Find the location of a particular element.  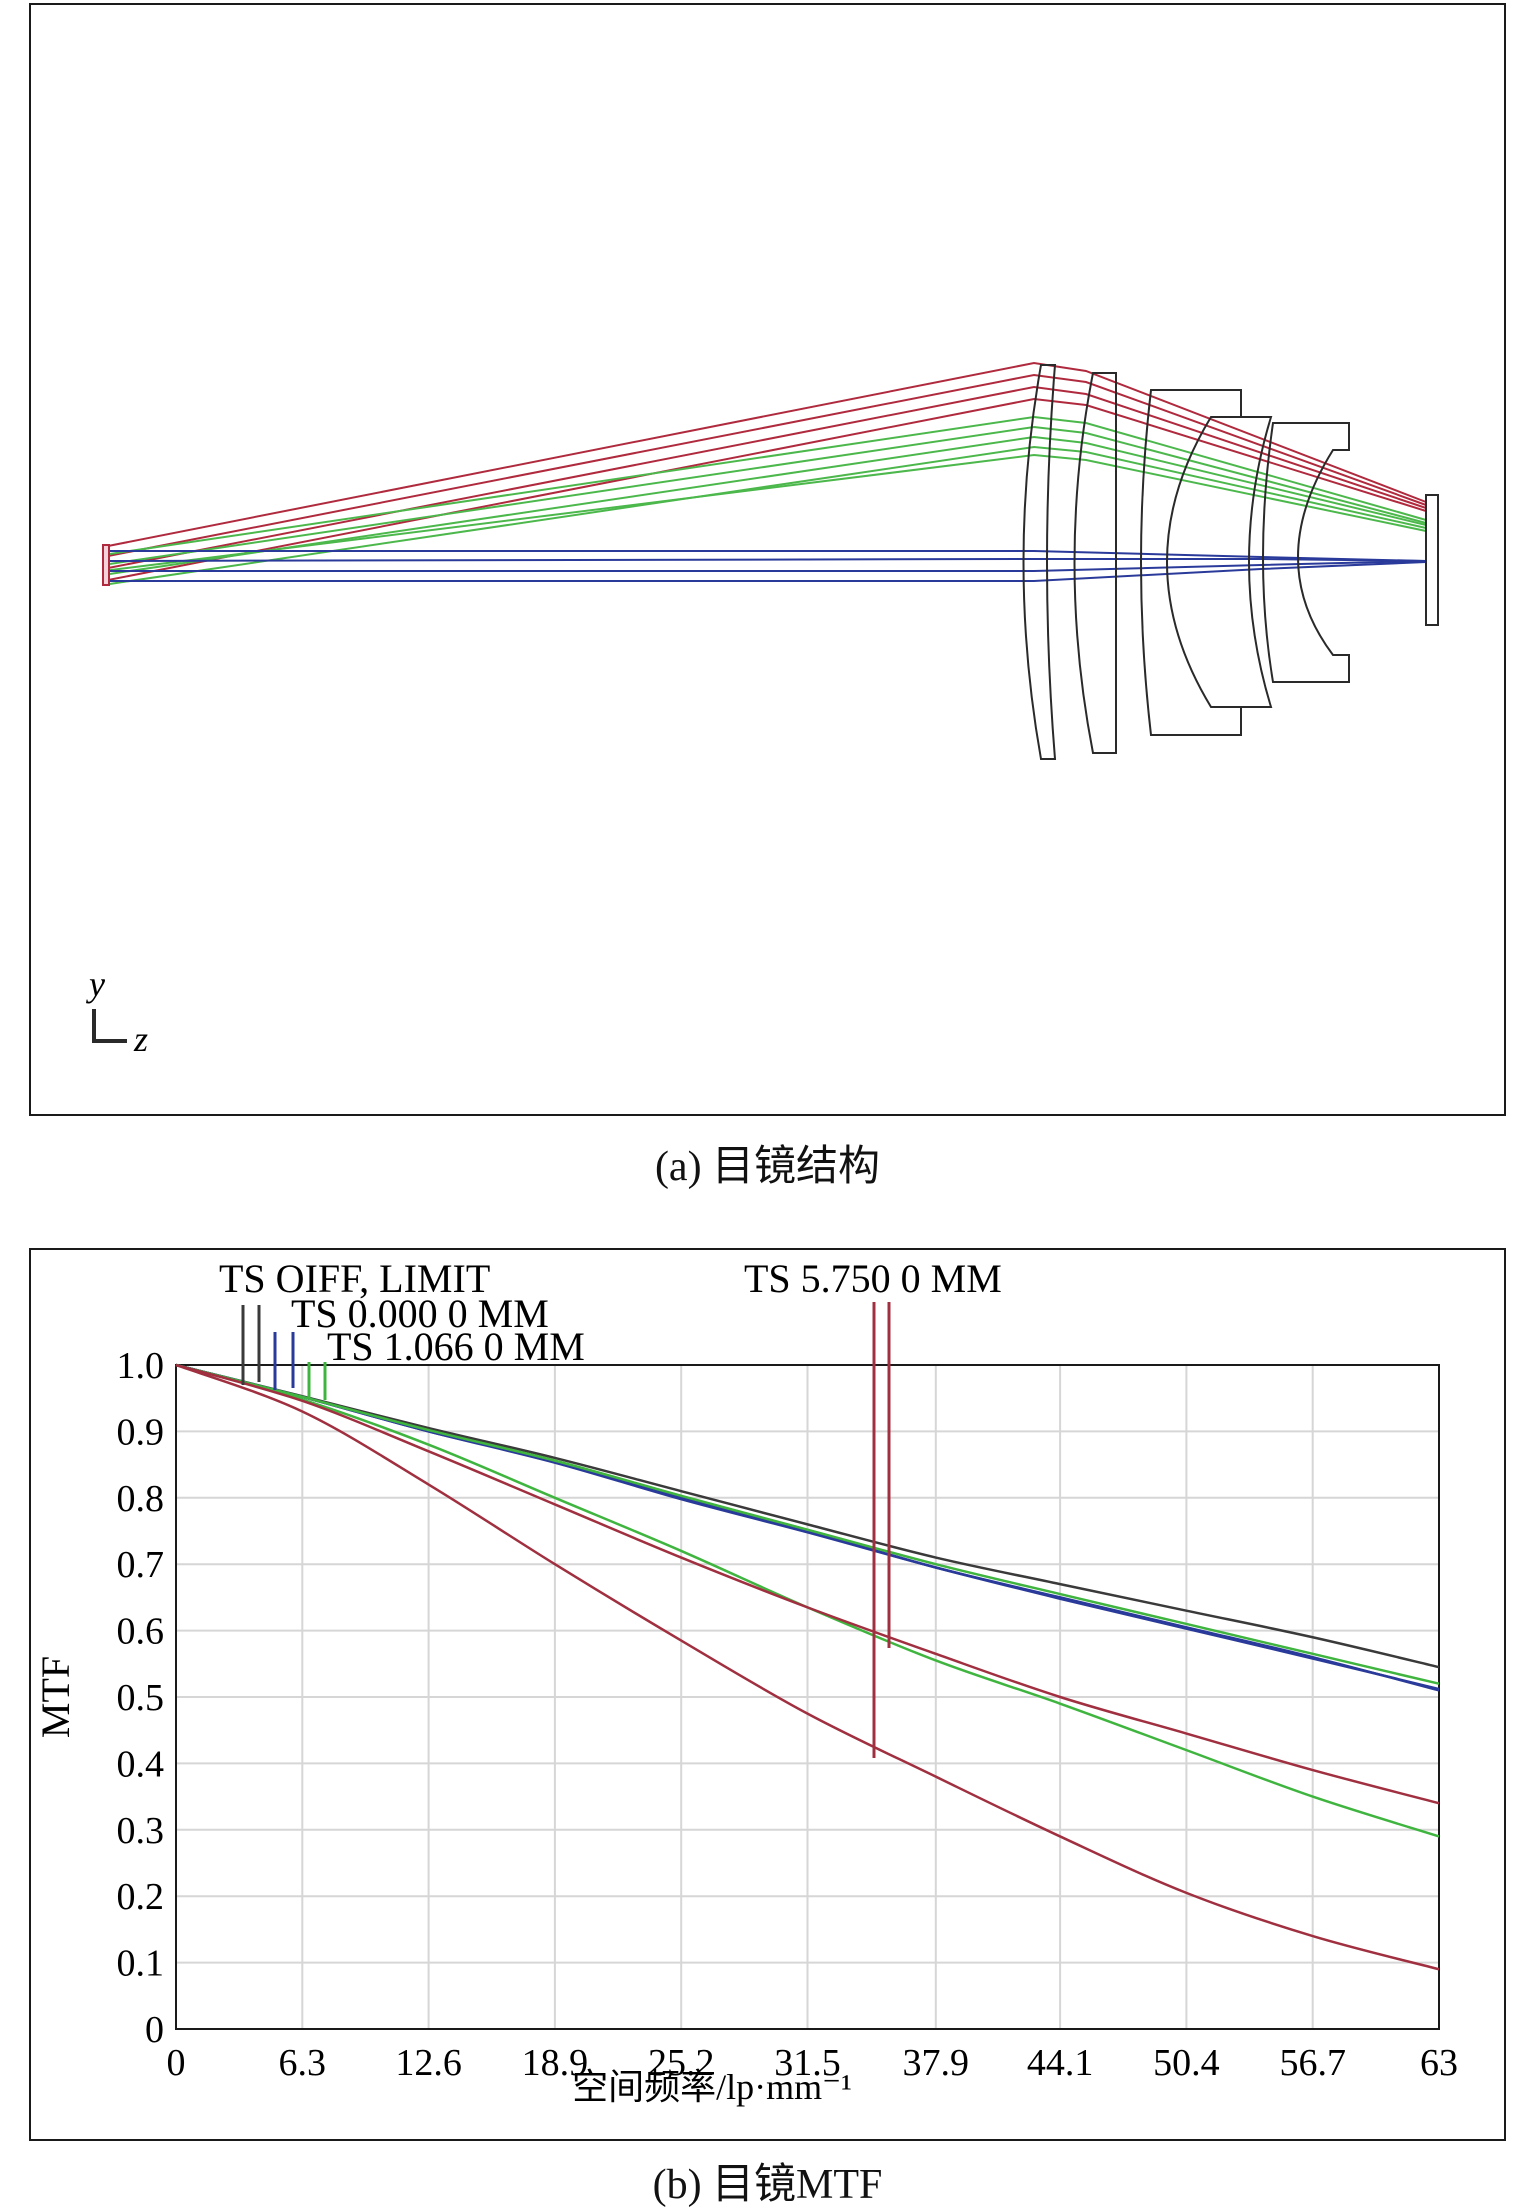

x-tick-label: 56.7 is located at coordinates (1312, 2063).